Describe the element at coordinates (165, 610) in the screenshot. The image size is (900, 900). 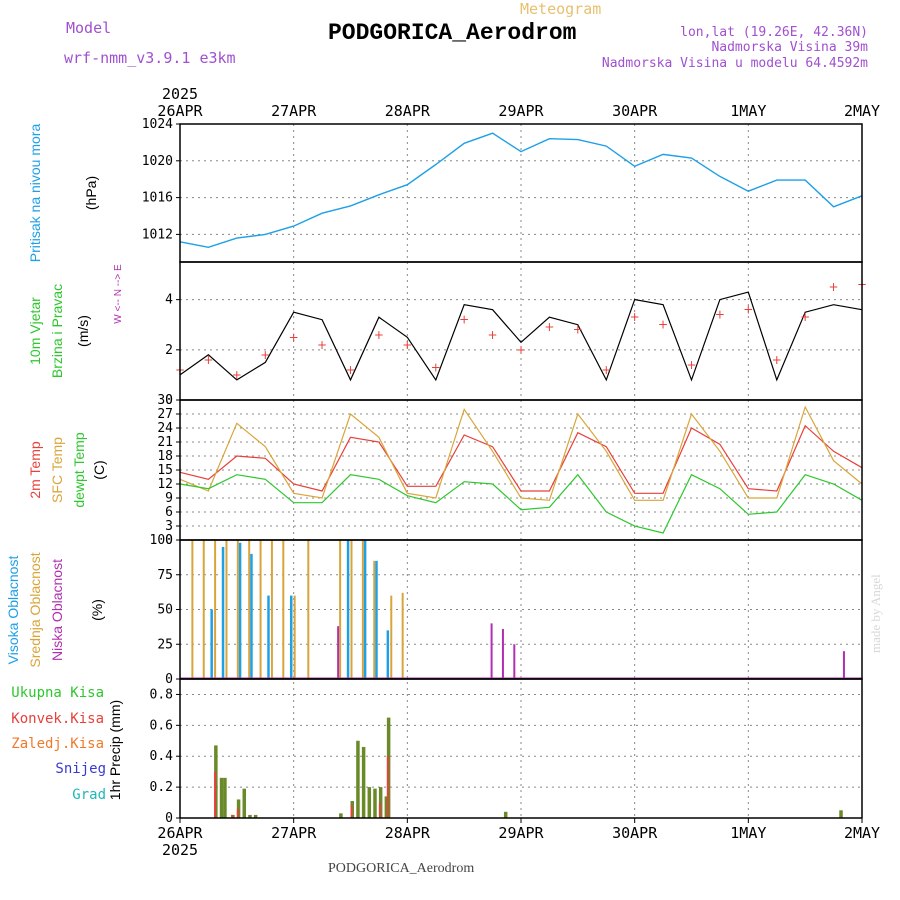
I see `y-tick-label: 50` at that location.